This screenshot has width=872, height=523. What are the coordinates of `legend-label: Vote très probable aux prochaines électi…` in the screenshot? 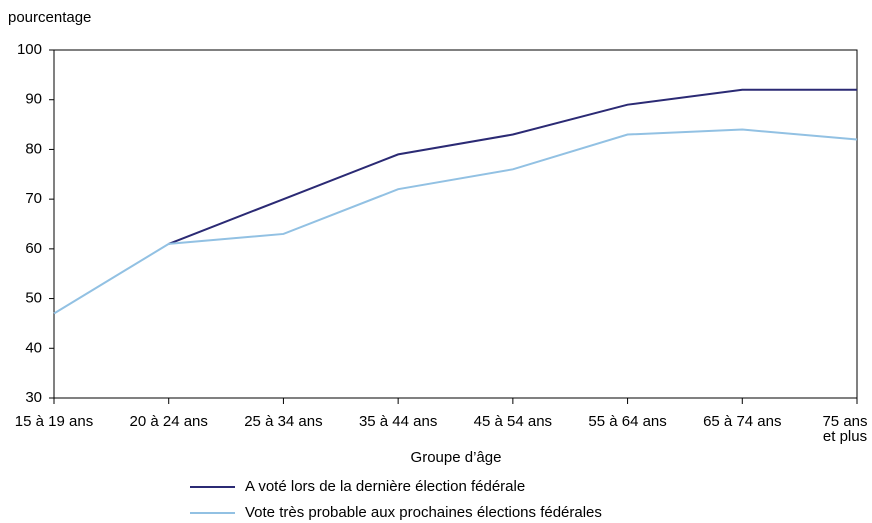 It's located at (423, 512).